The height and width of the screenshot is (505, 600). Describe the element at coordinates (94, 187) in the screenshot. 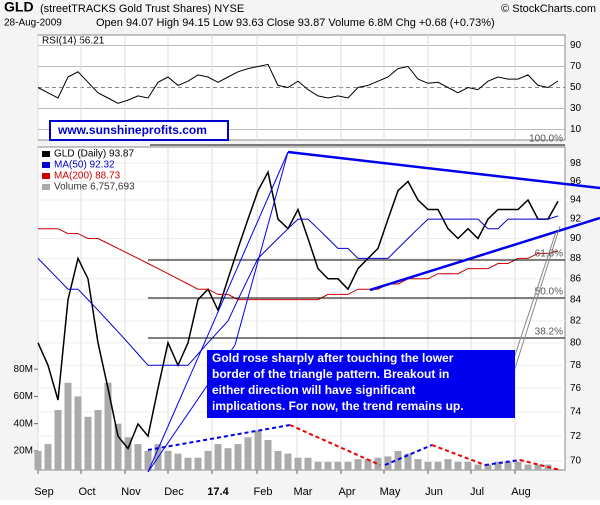

I see `legend-label: Volume 6,757,693` at that location.